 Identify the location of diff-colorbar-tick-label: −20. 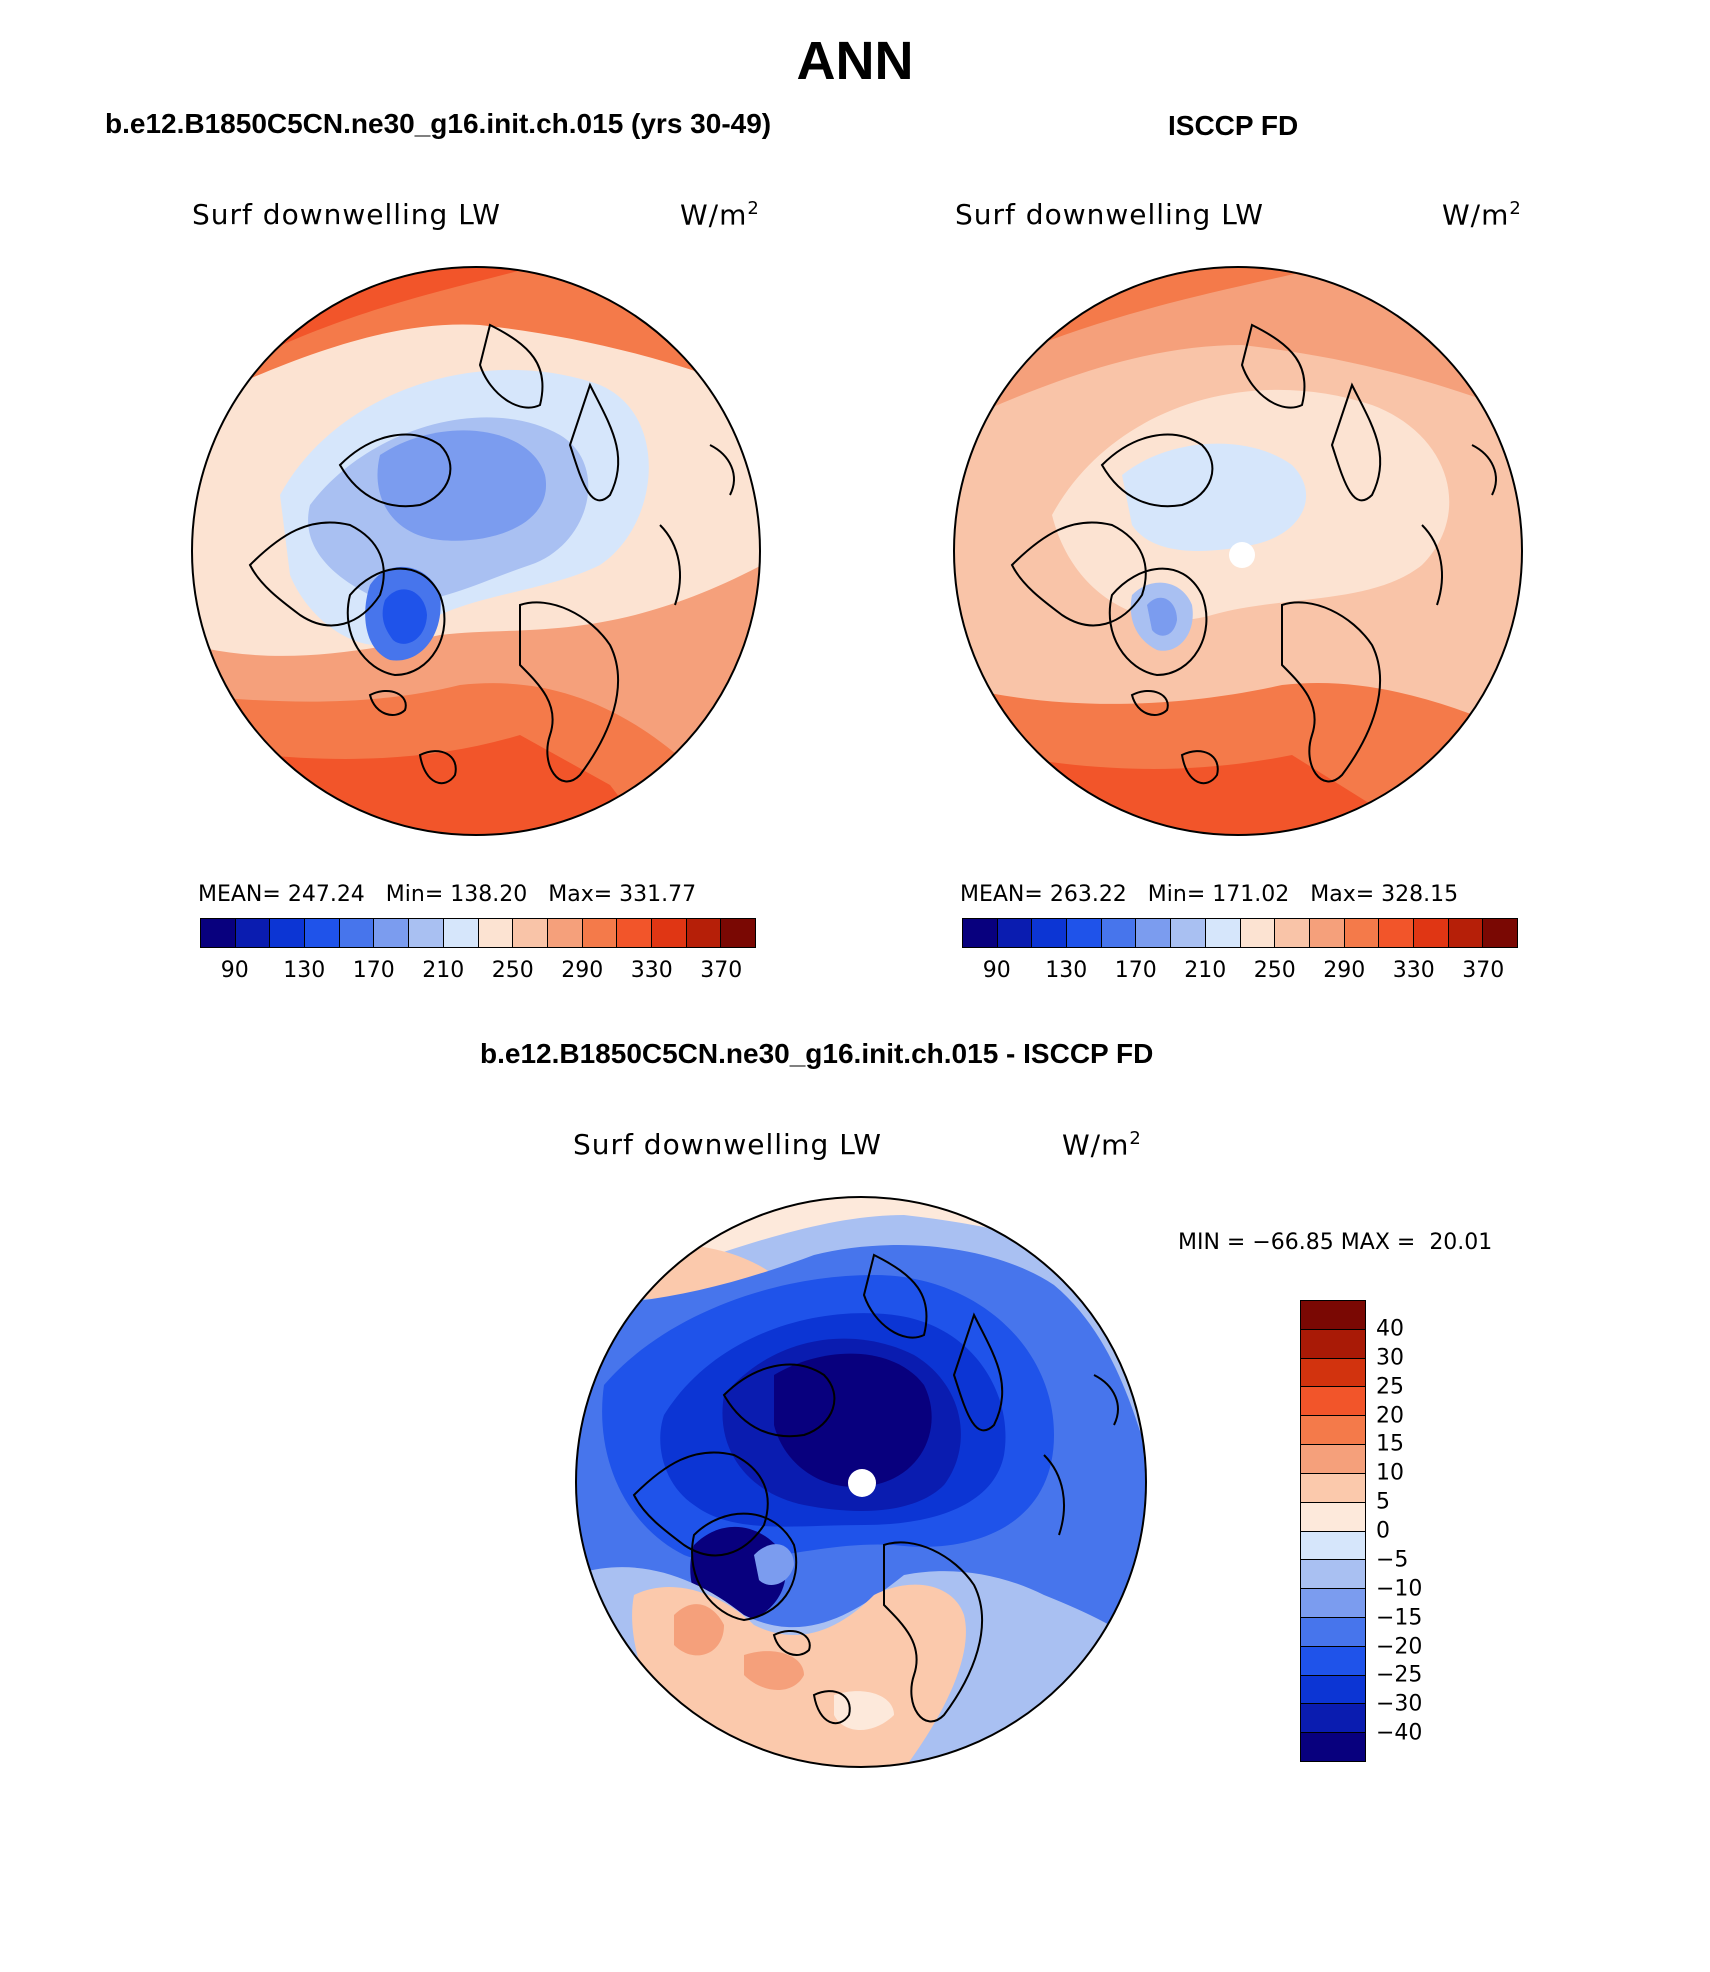
(1399, 1646).